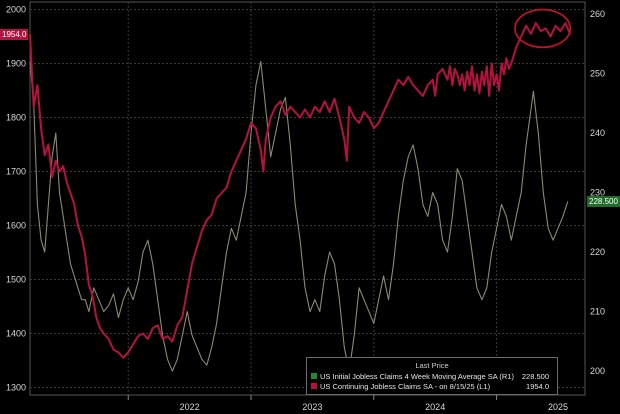  What do you see at coordinates (16, 64) in the screenshot?
I see `left-tick-label: 1900` at bounding box center [16, 64].